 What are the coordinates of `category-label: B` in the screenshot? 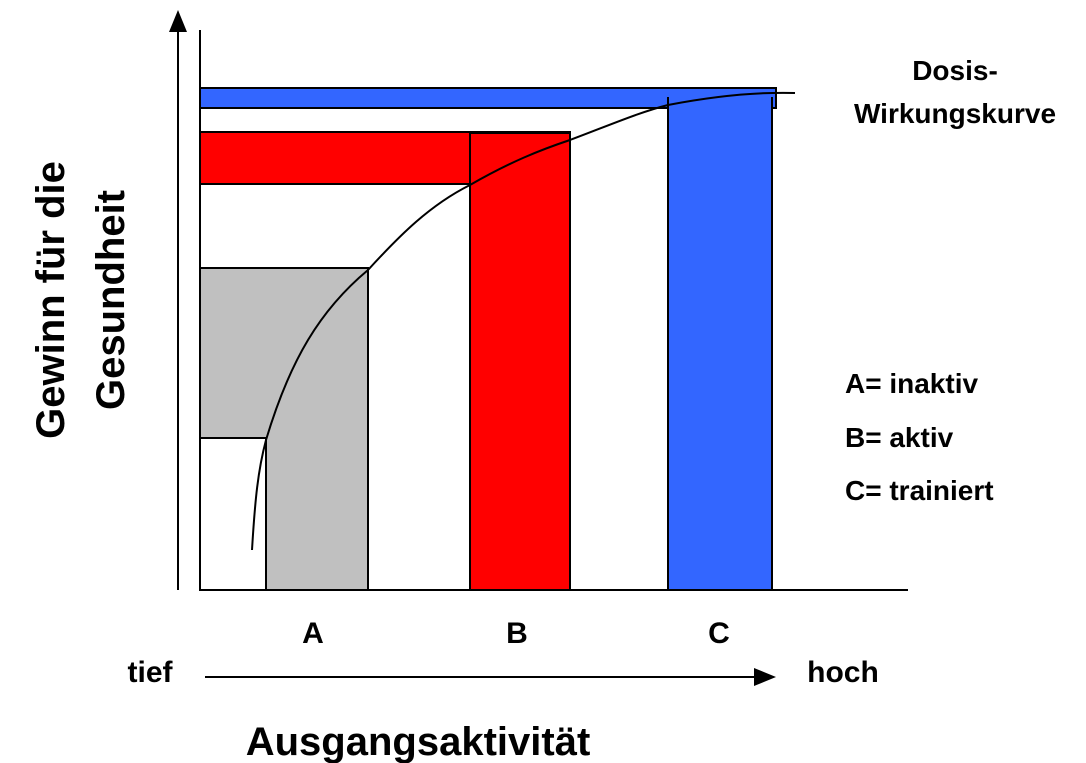 It's located at (517, 633).